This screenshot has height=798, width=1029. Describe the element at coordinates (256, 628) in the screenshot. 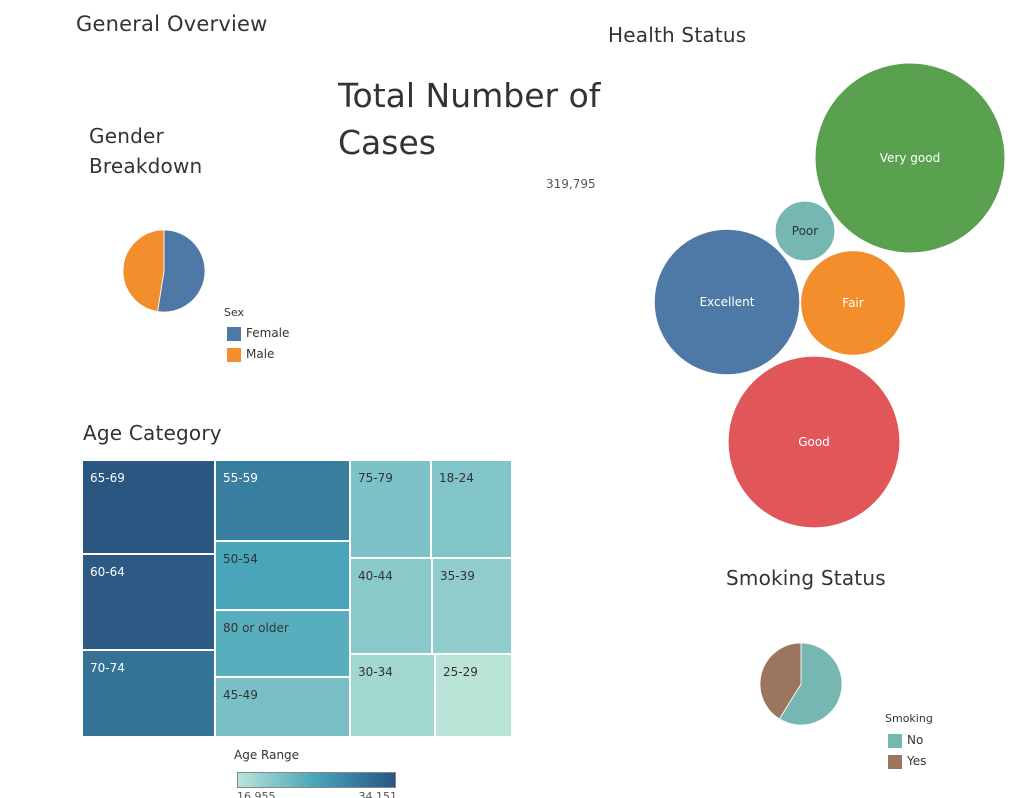

I see `age-cell-label: 80 or older` at that location.